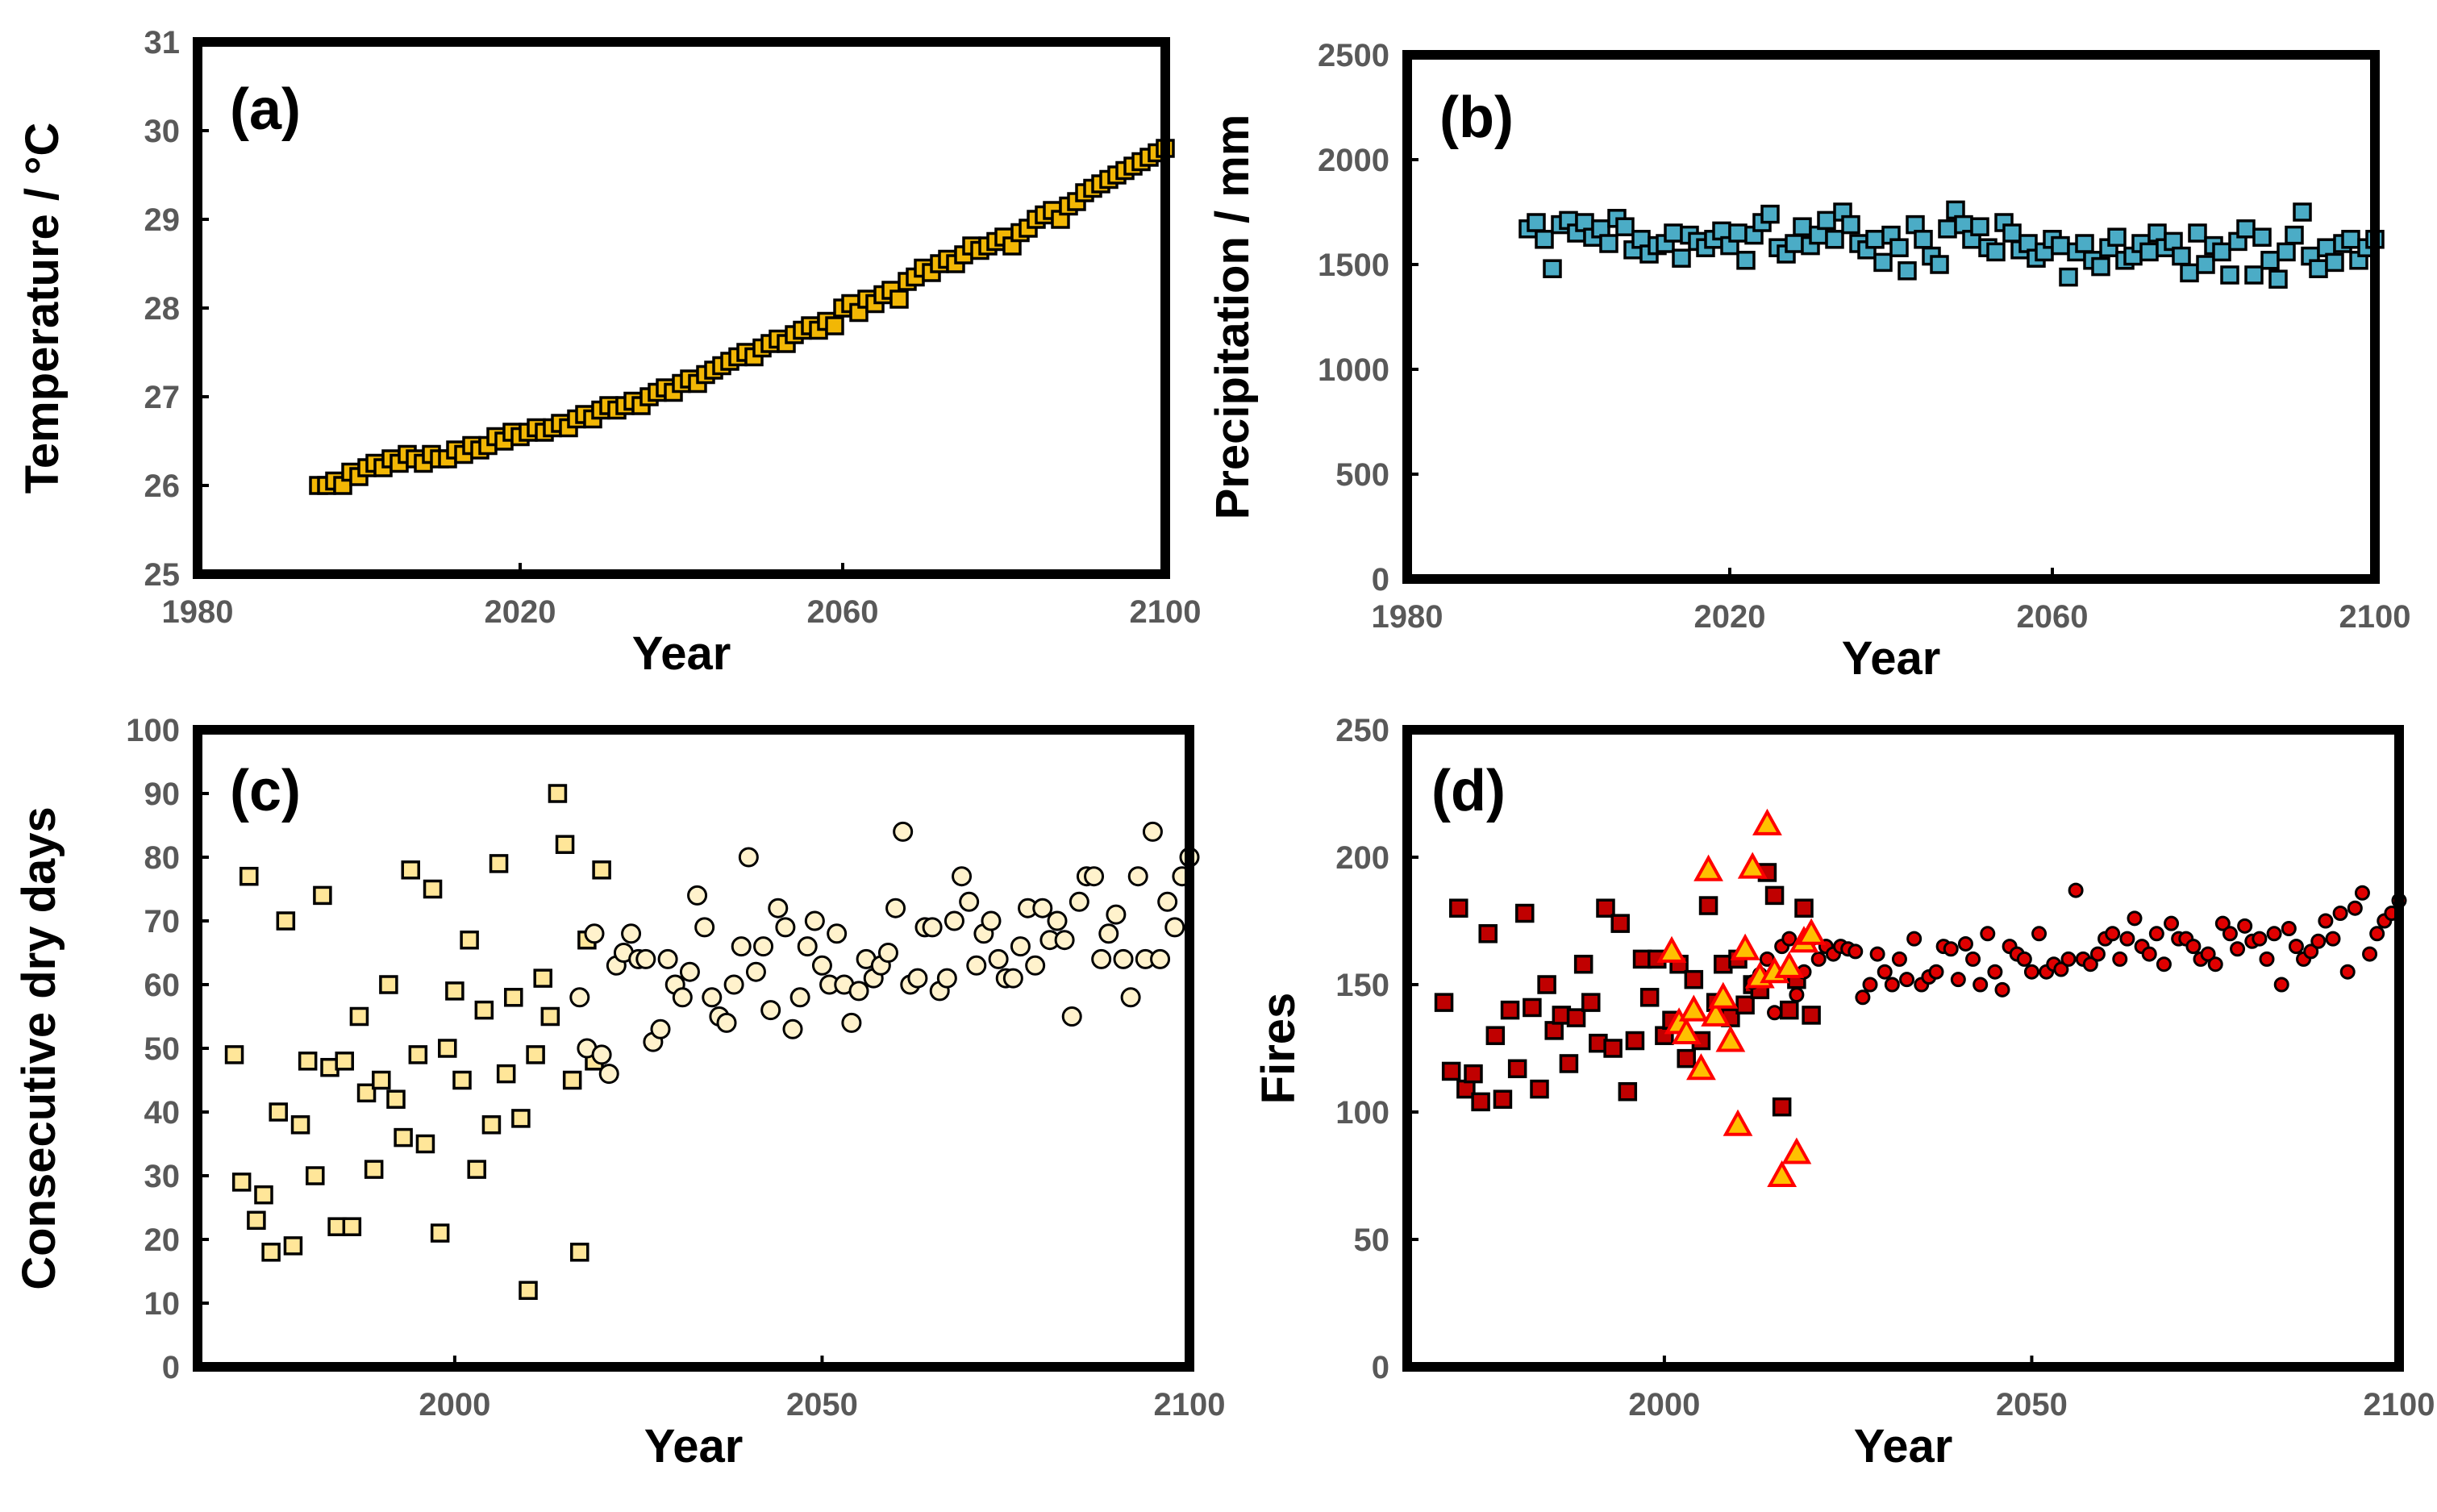  I want to click on panel-d-y-tick-label: 150, so click(1362, 985).